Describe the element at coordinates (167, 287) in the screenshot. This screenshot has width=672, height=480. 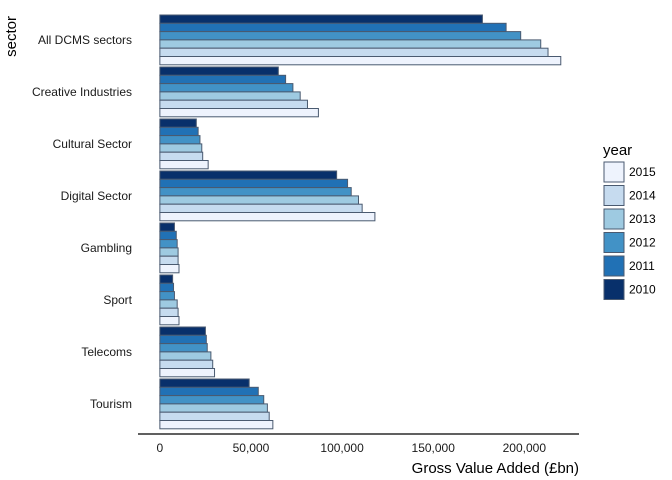
I see `bar-sport-2011` at that location.